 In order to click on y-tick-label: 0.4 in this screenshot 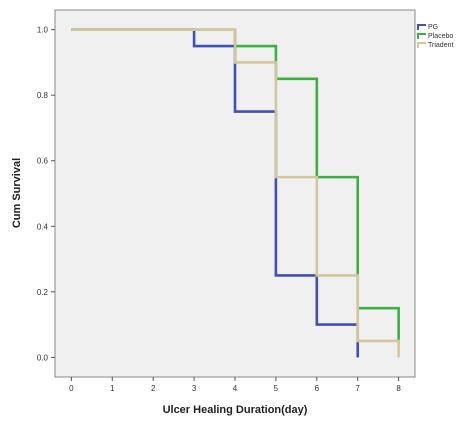, I will do `click(43, 226)`.